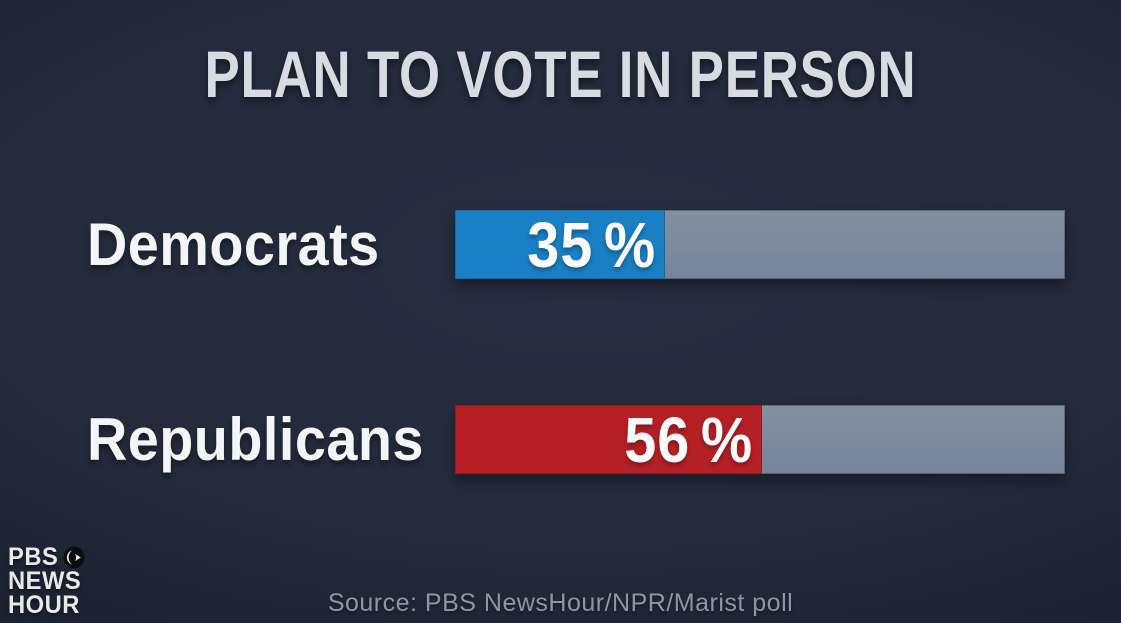 This screenshot has width=1121, height=623. I want to click on chart-title: PLAN TO VOTE IN PERSON, so click(560, 74).